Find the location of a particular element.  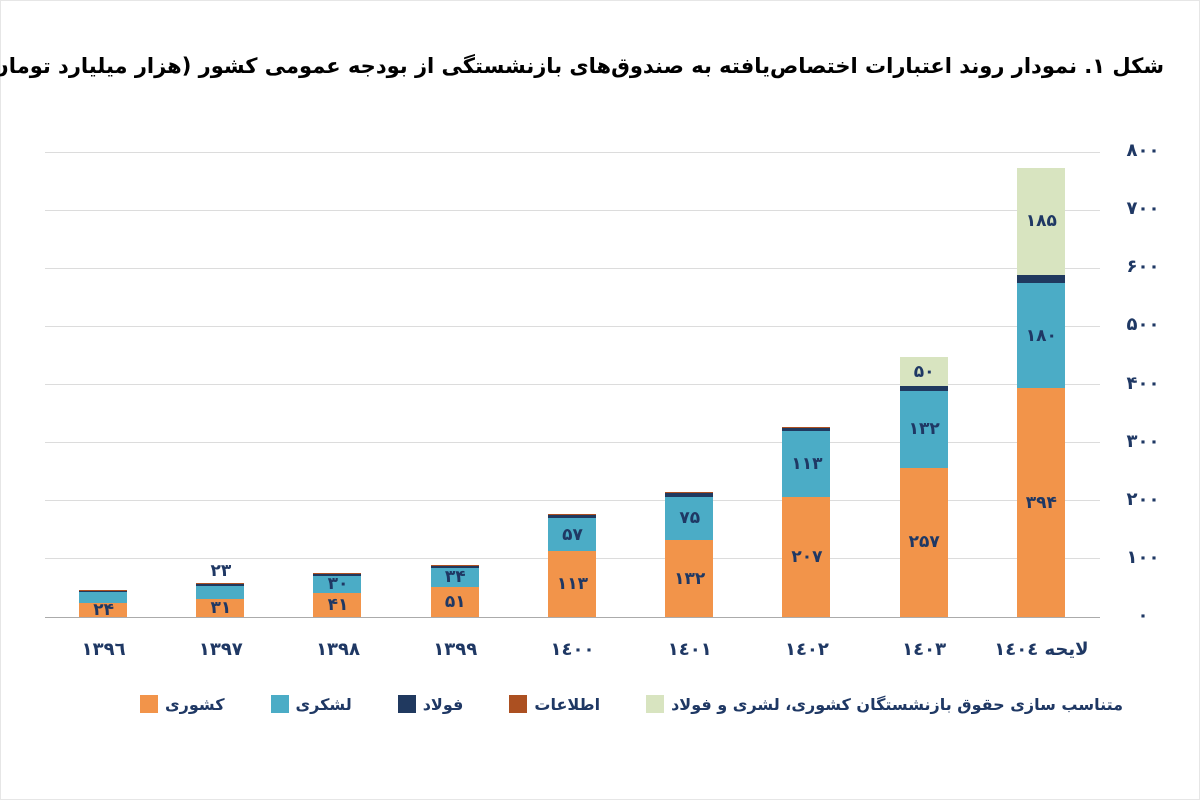

bar-value-label: ۳۹۴ is located at coordinates (1041, 502).